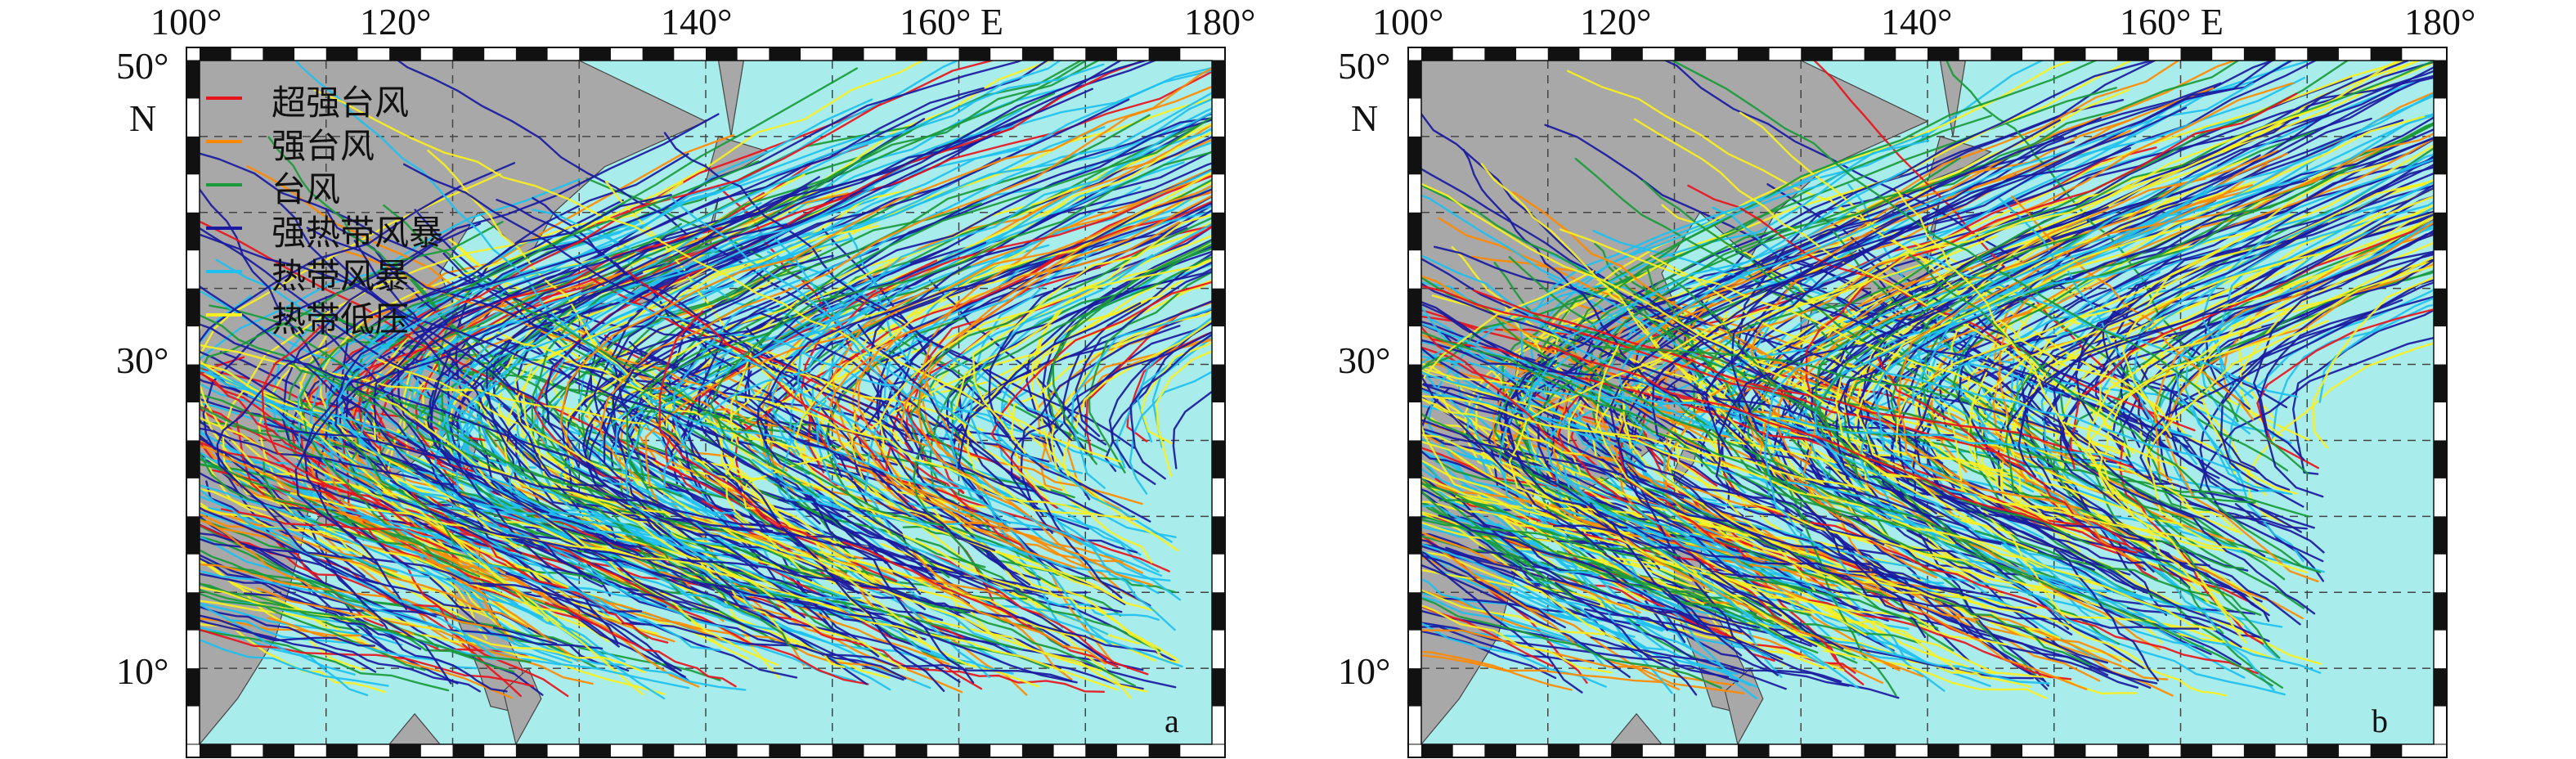 Image resolution: width=2576 pixels, height=759 pixels. Describe the element at coordinates (143, 118) in the screenshot. I see `lat-label-n: N` at that location.